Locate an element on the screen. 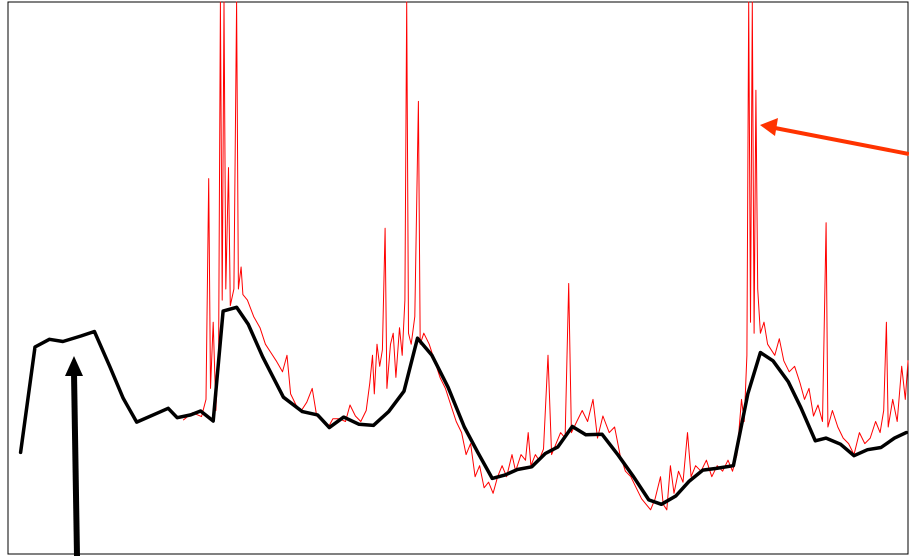 This screenshot has width=909, height=556. red-arrow-shaft is located at coordinates (841, 141).